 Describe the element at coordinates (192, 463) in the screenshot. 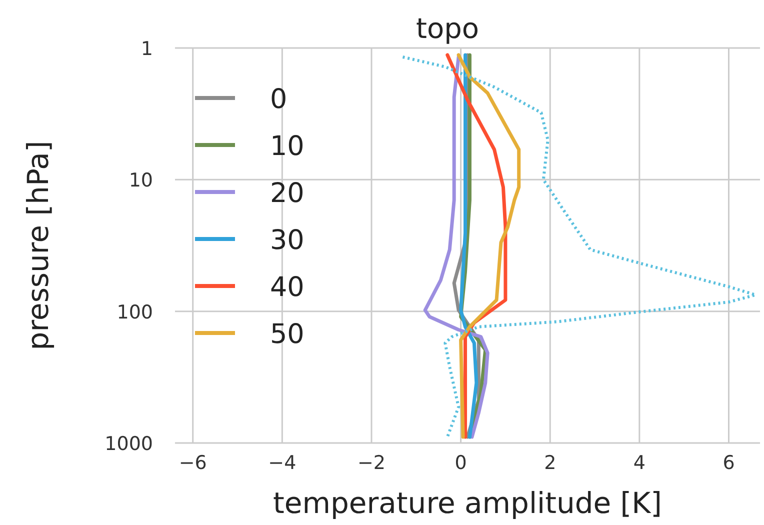

I see `x-tick-label: −6` at that location.